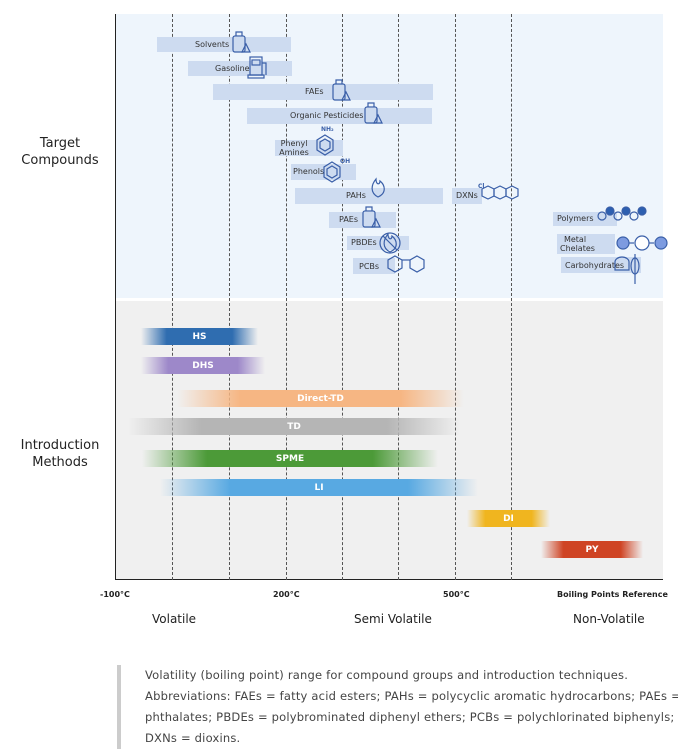 Image resolution: width=678 pixels, height=749 pixels. I want to click on section-label-methods: Introduction Methods, so click(60, 454).